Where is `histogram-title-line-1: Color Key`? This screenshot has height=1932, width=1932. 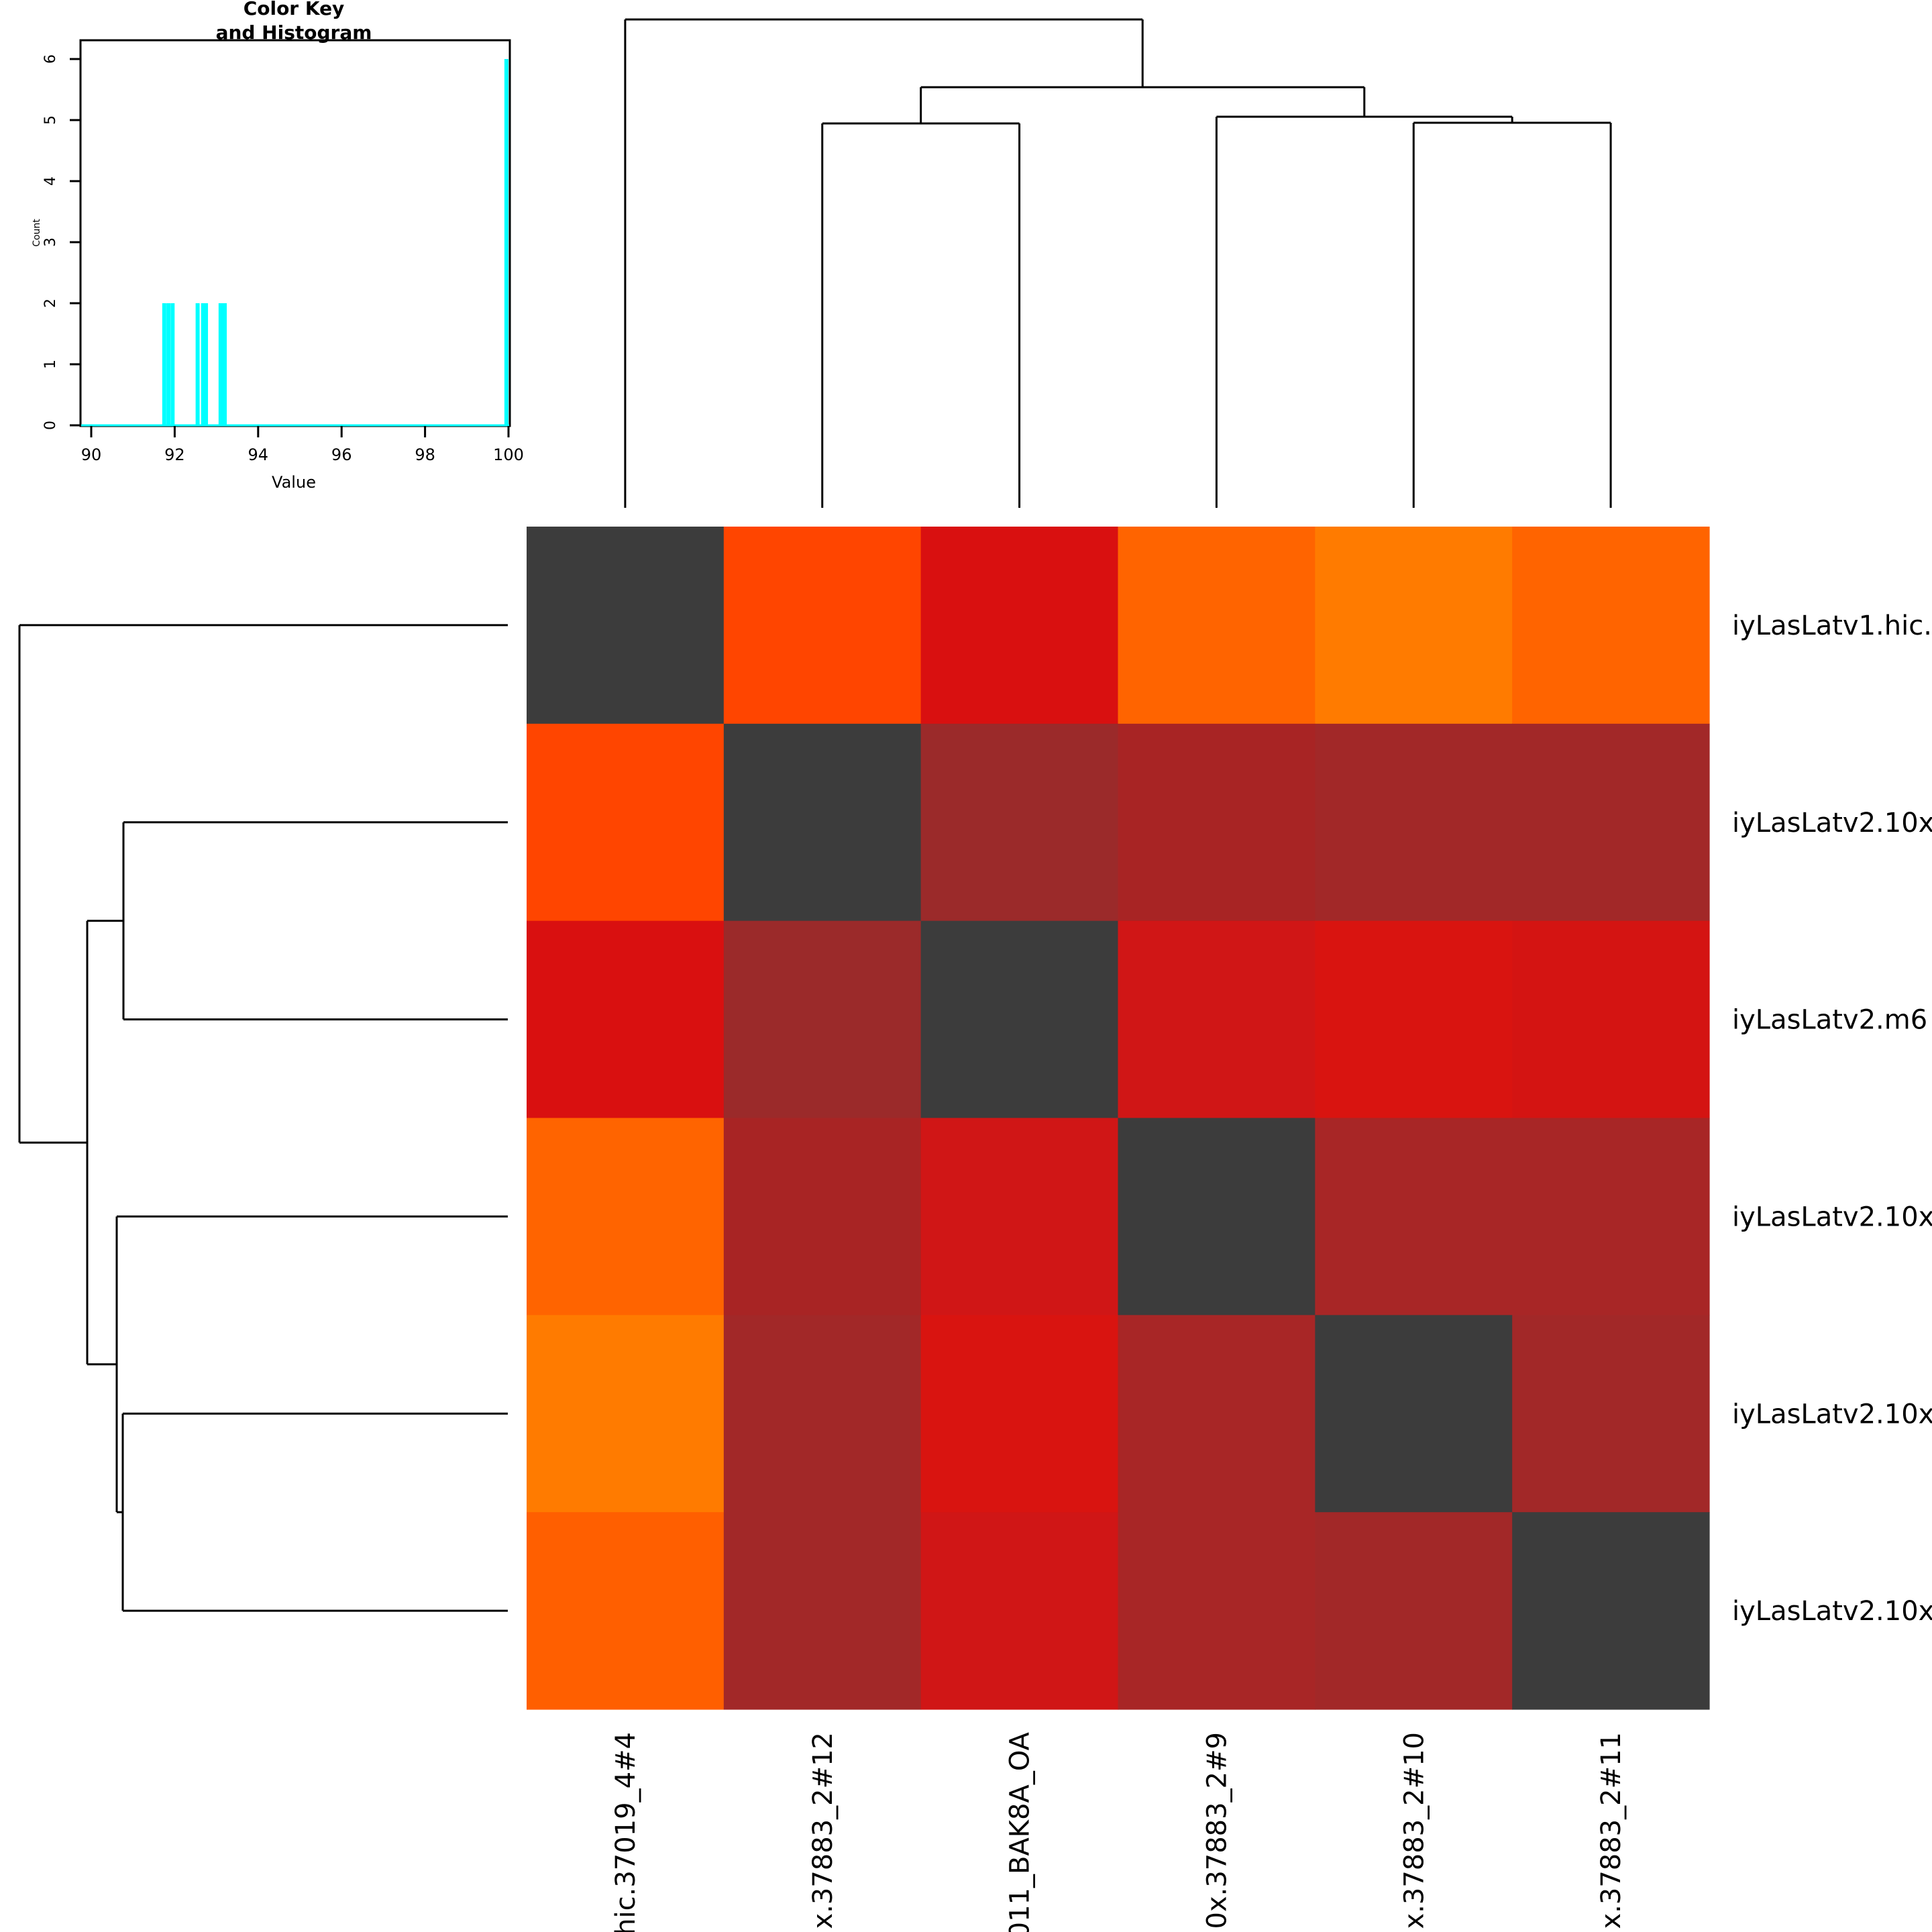
histogram-title-line-1: Color Key is located at coordinates (294, 9).